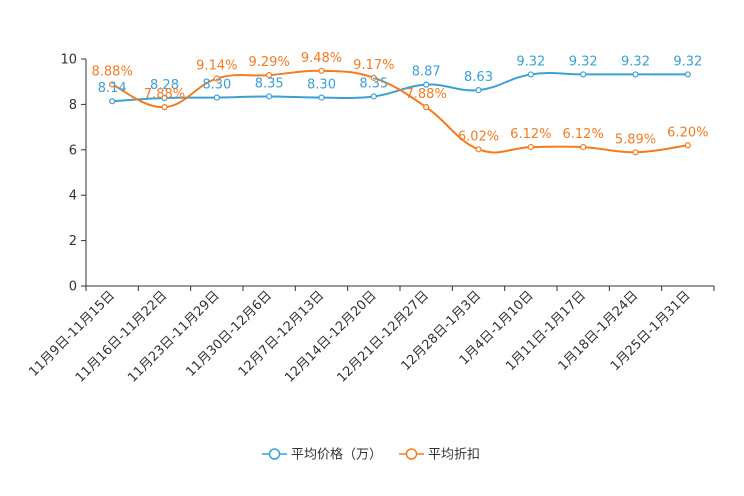 The height and width of the screenshot is (496, 744). What do you see at coordinates (164, 85) in the screenshot?
I see `data-label: 8.28` at bounding box center [164, 85].